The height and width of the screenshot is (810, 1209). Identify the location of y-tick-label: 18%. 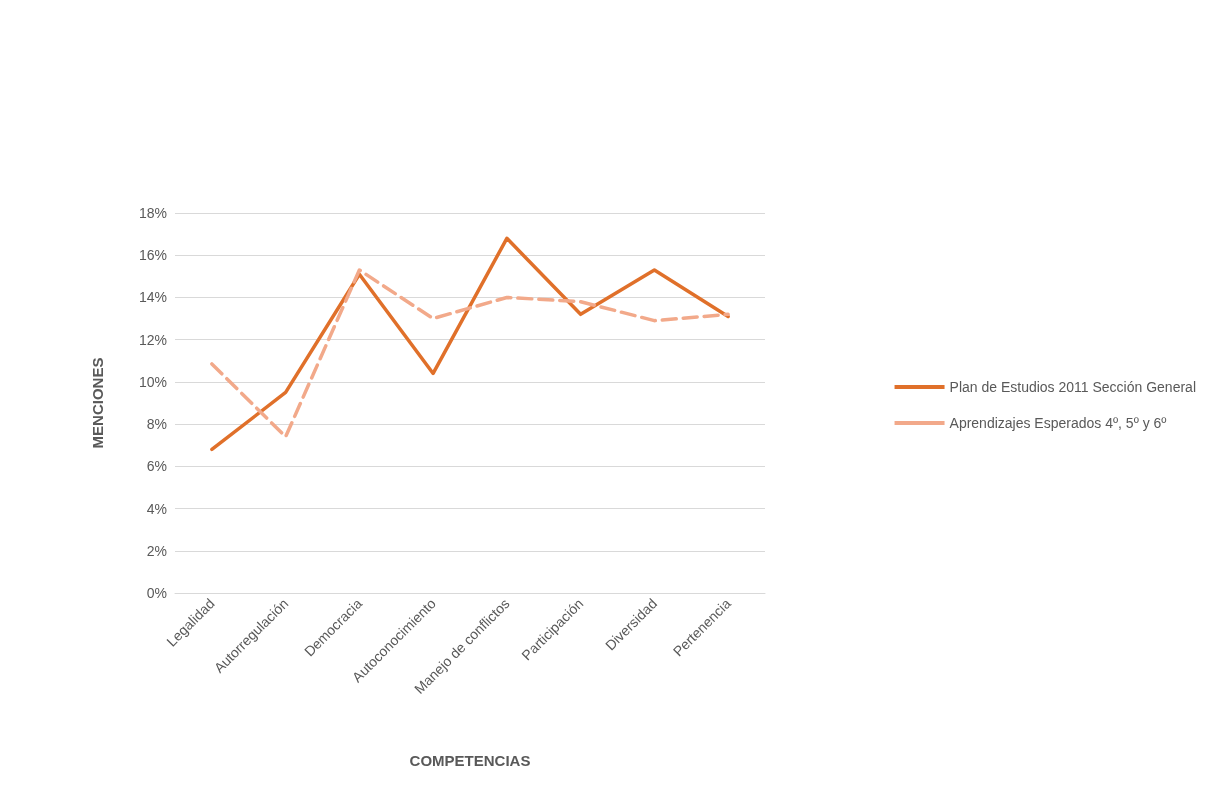
(152, 213).